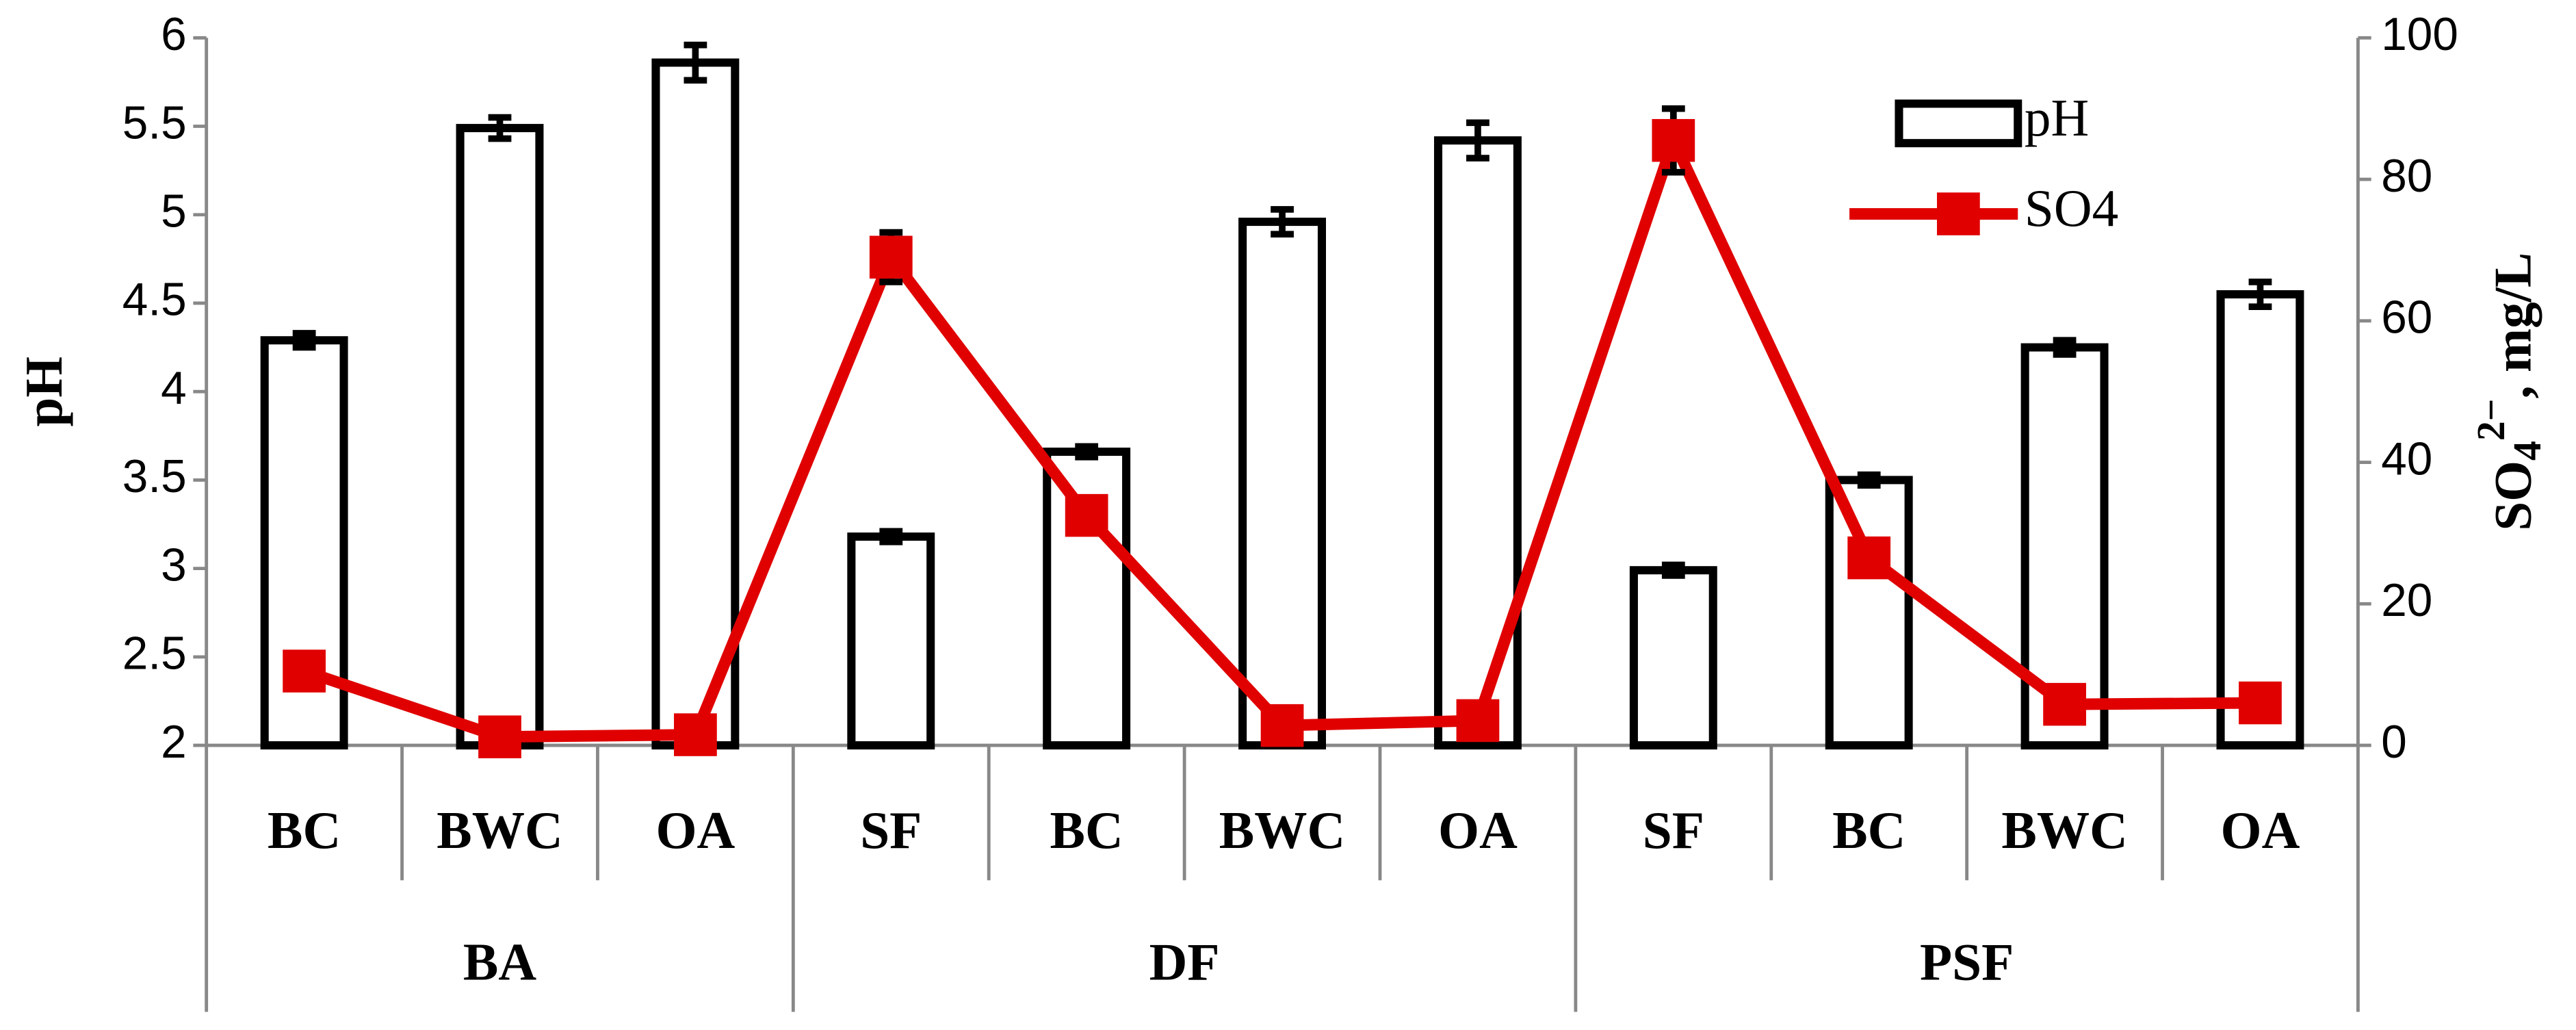 Image resolution: width=2576 pixels, height=1030 pixels. Describe the element at coordinates (1184, 962) in the screenshot. I see `group-label: DF` at that location.